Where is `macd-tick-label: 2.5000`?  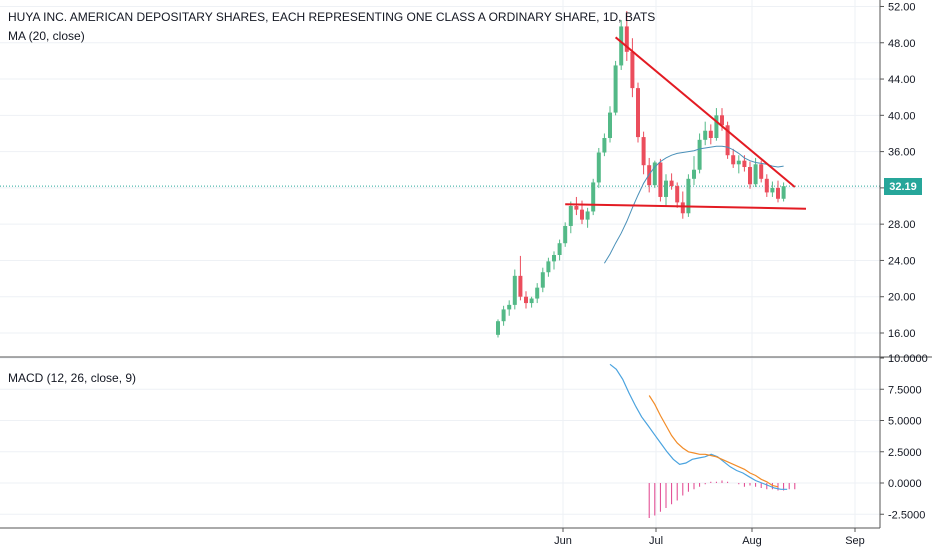
macd-tick-label: 2.5000 is located at coordinates (905, 453).